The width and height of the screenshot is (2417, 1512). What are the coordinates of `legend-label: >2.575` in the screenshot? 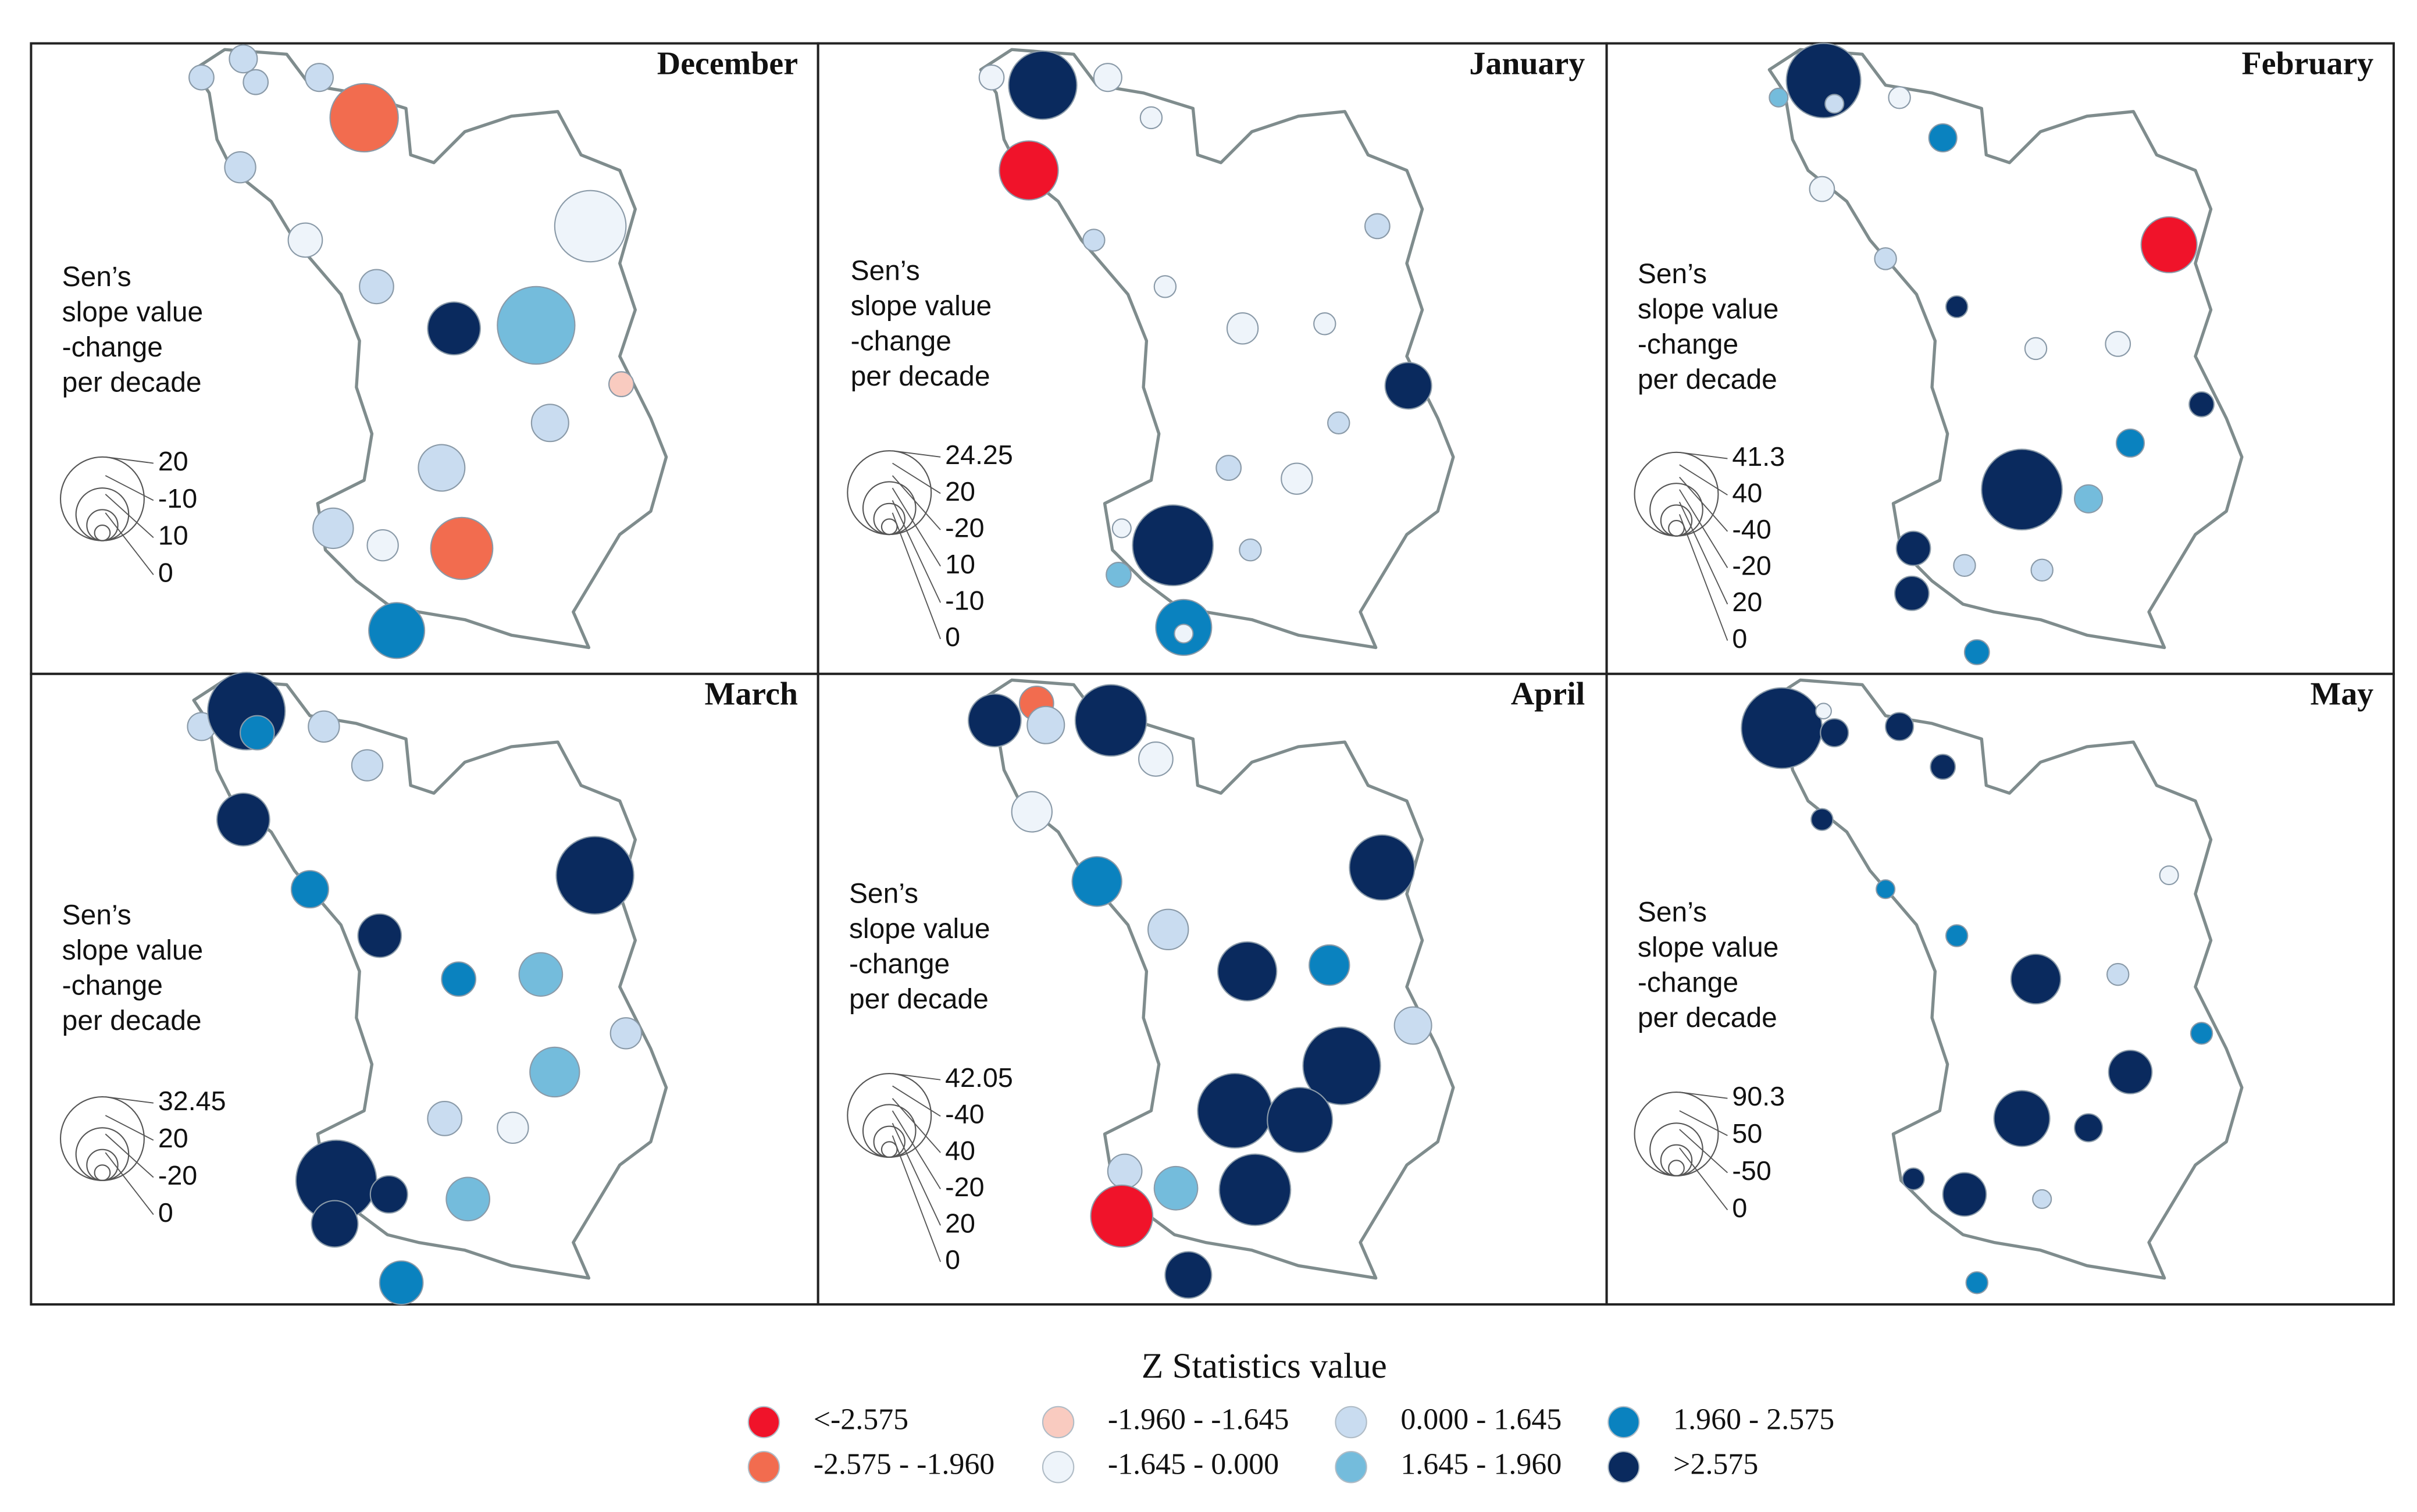 It's located at (1715, 1464).